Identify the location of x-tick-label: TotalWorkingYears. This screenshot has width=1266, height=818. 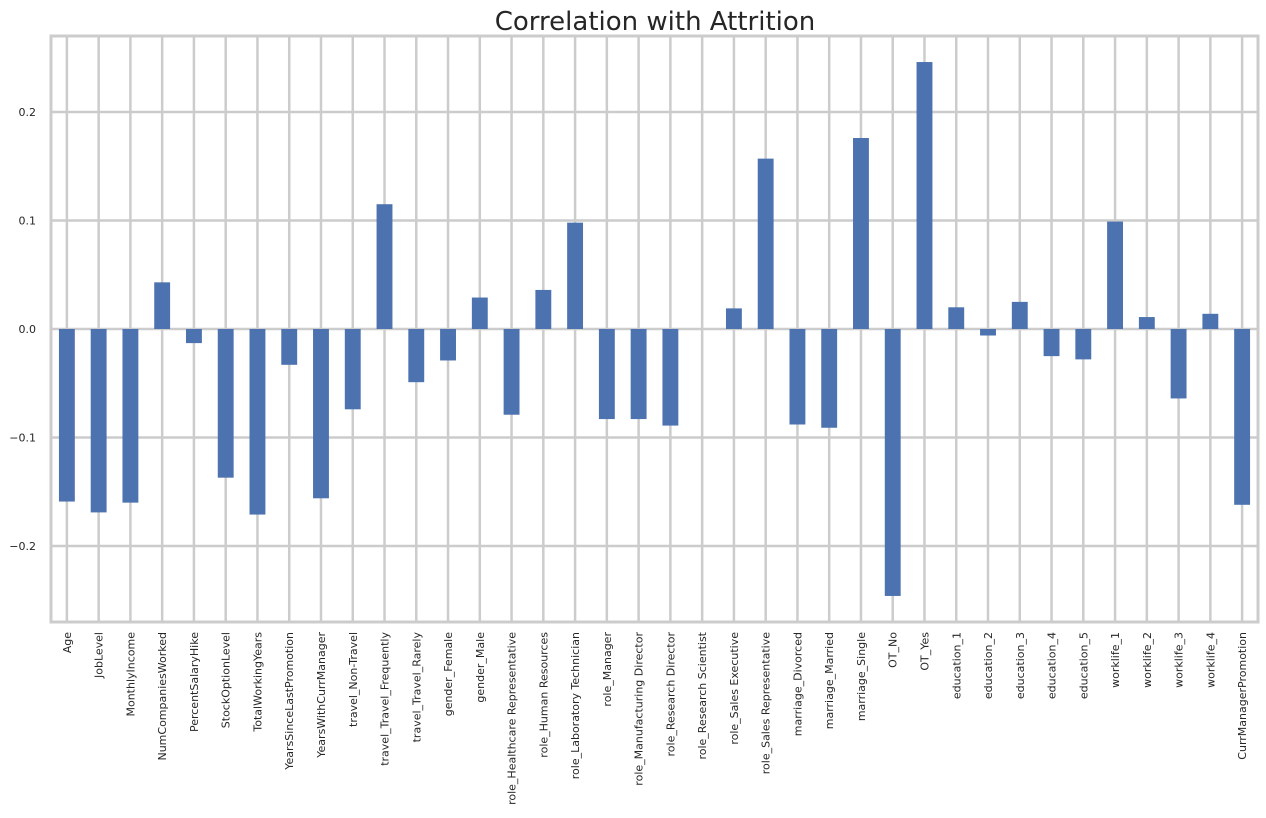
(257, 682).